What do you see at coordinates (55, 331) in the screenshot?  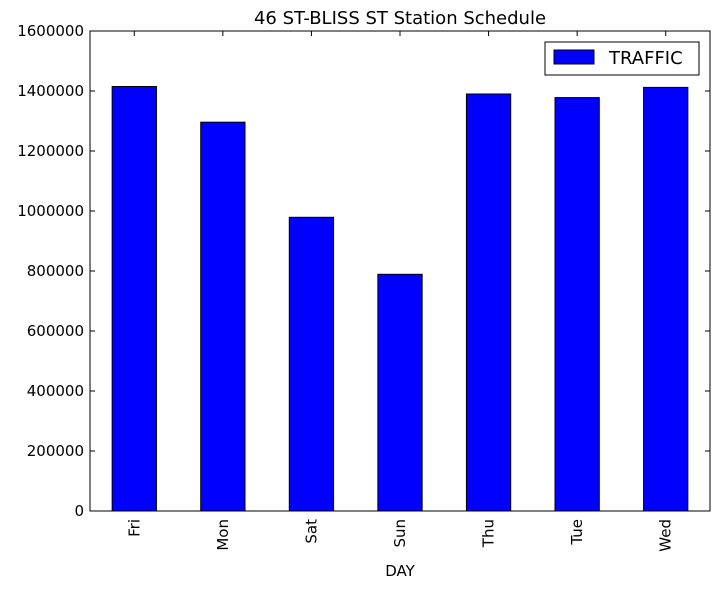 I see `y-tick-label: 600000` at bounding box center [55, 331].